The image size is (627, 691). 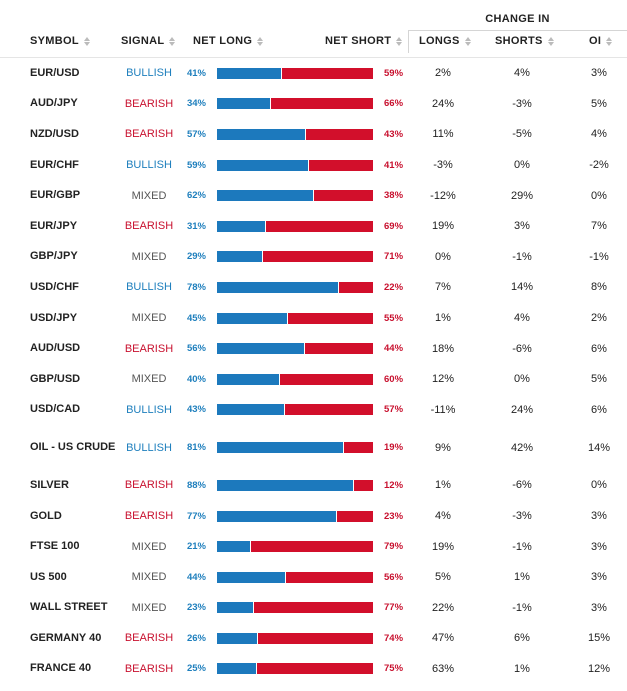 What do you see at coordinates (149, 287) in the screenshot?
I see `signal-cell: BULLISH` at bounding box center [149, 287].